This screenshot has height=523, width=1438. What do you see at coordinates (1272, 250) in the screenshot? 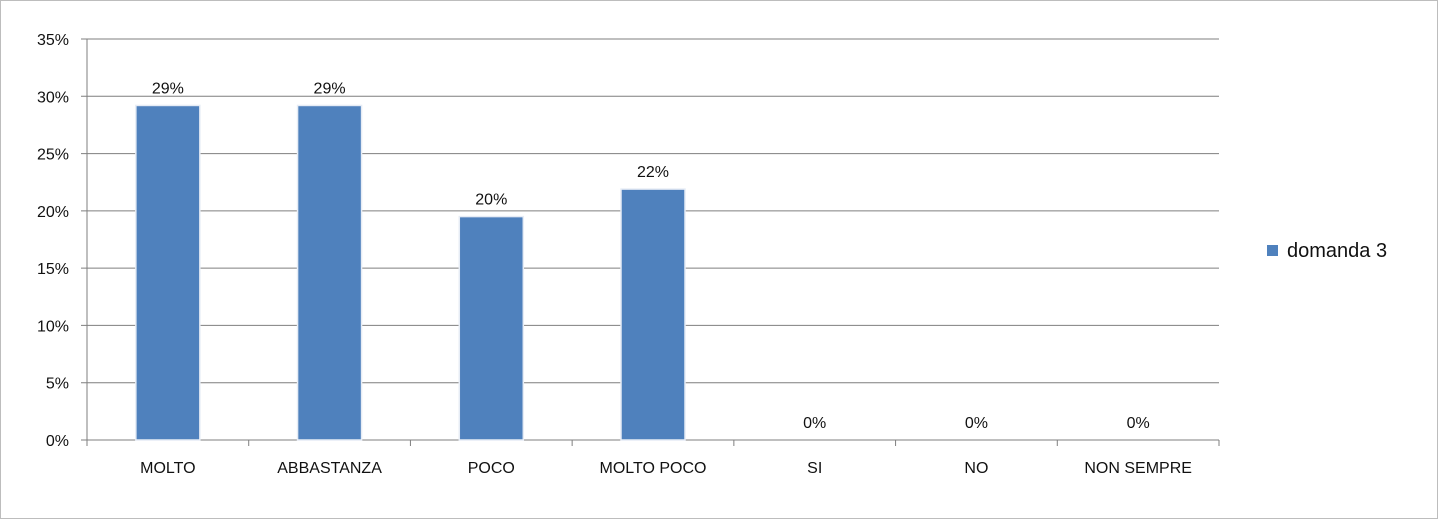
I see `legend-swatch` at bounding box center [1272, 250].